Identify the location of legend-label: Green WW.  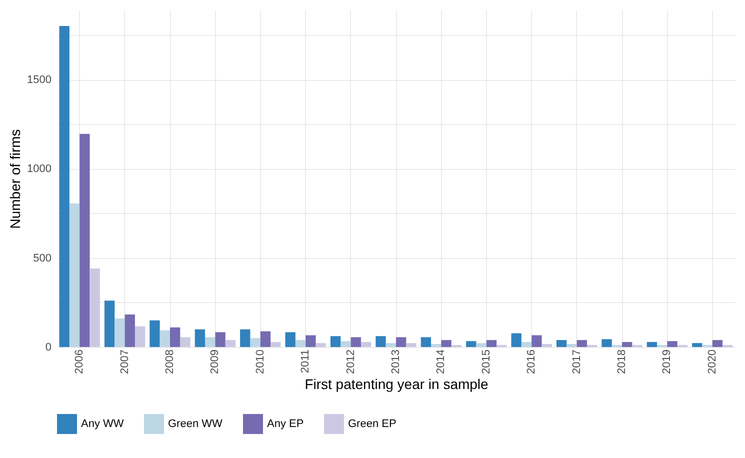
(196, 424).